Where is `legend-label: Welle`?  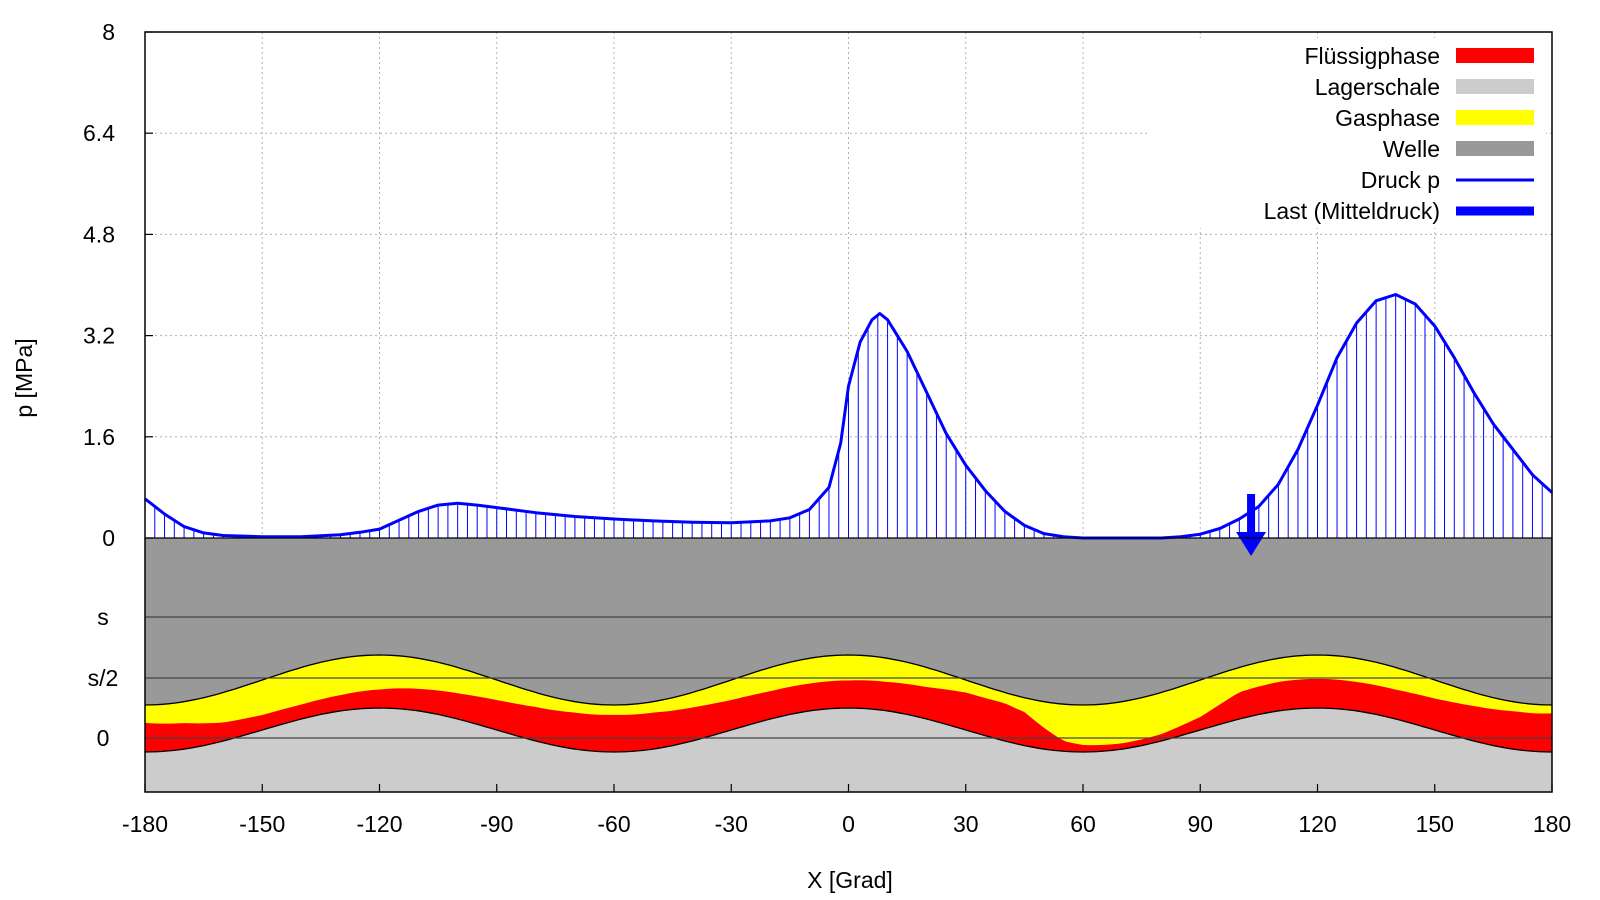
legend-label: Welle is located at coordinates (1411, 149).